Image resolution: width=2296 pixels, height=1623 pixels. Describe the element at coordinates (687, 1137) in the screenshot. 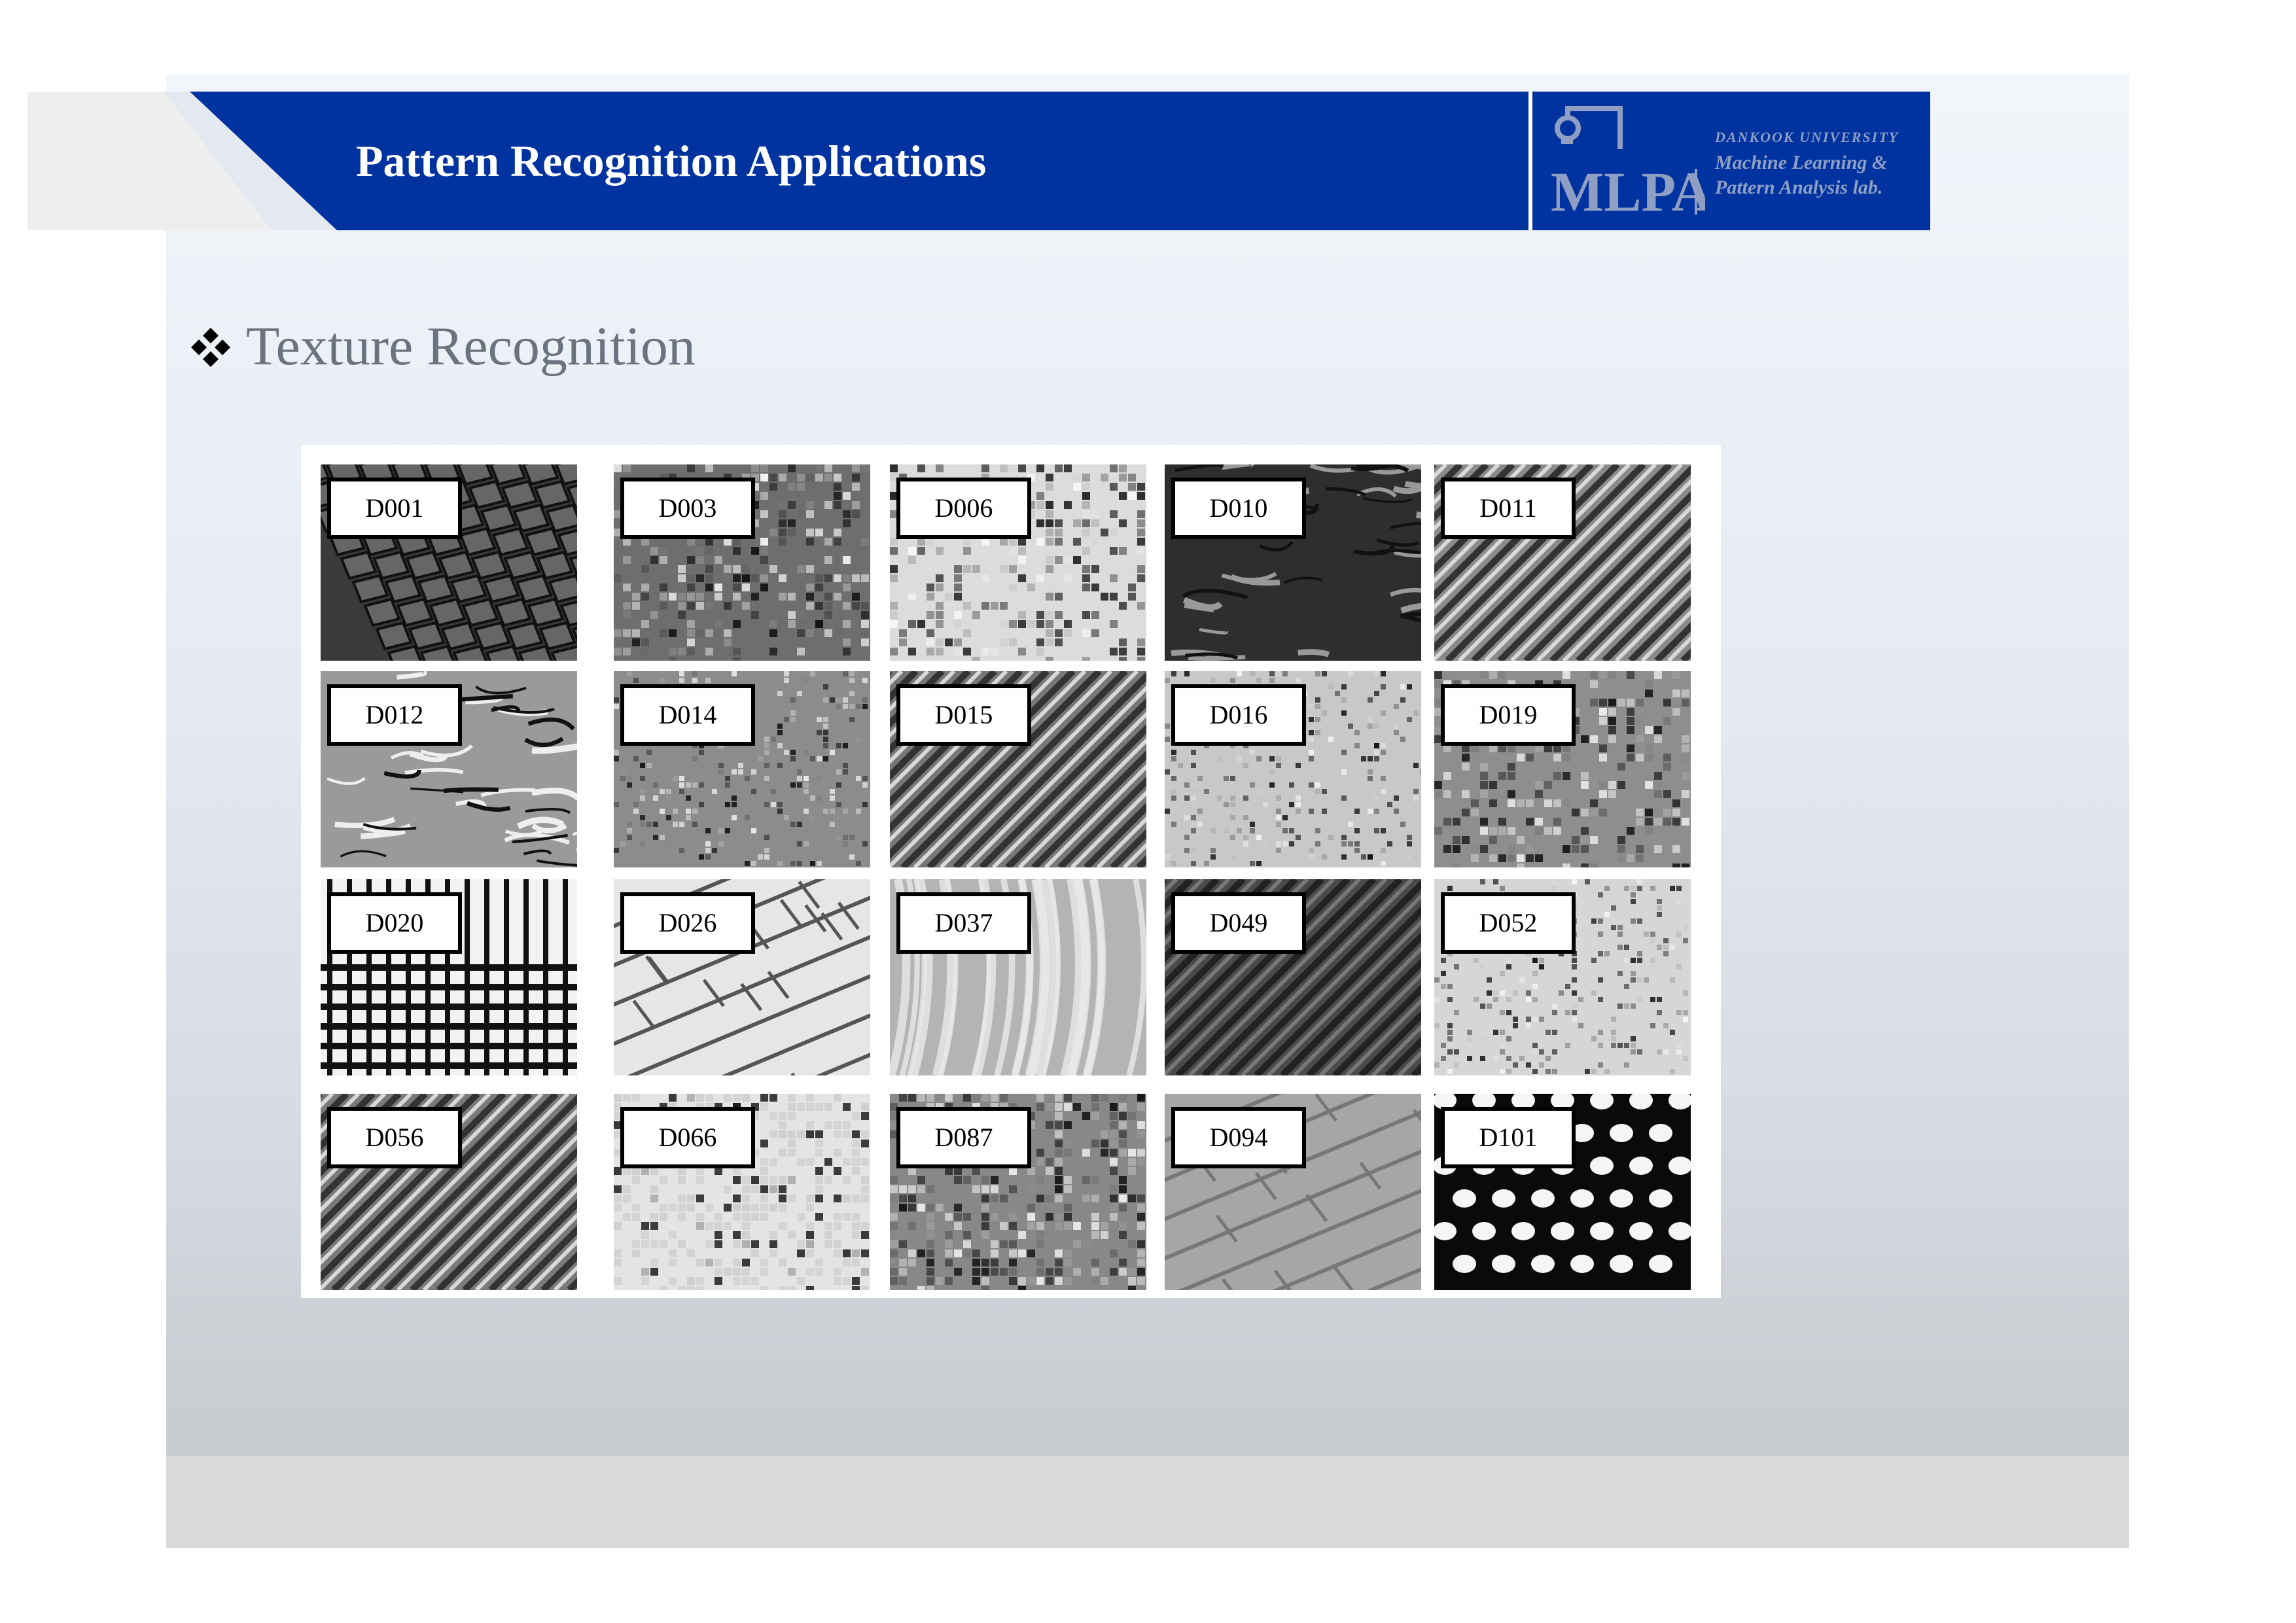

I see `texture-label: D066` at that location.